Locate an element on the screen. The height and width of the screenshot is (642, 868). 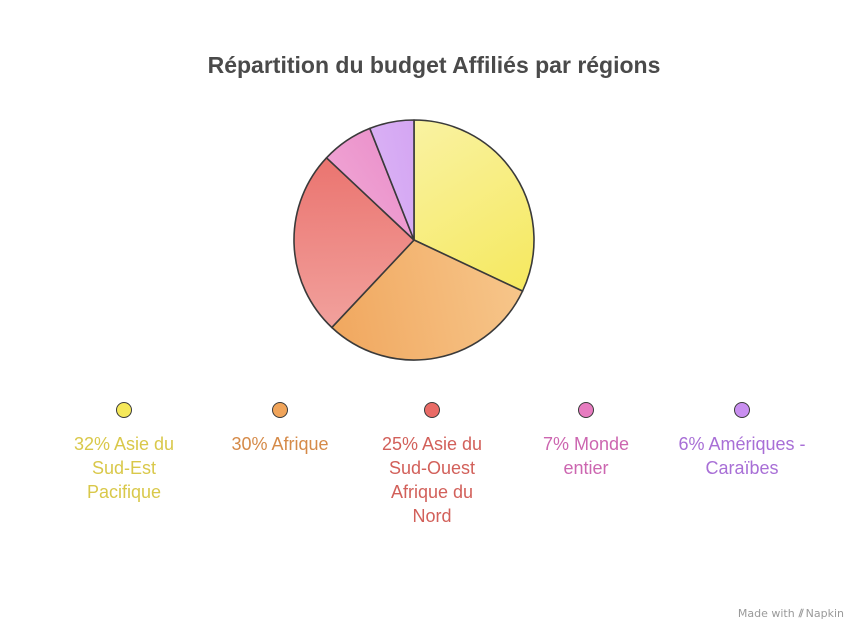
legend-item-asie-sud-est: 32% Asie du Sud-Est Pacifique is located at coordinates (124, 453).